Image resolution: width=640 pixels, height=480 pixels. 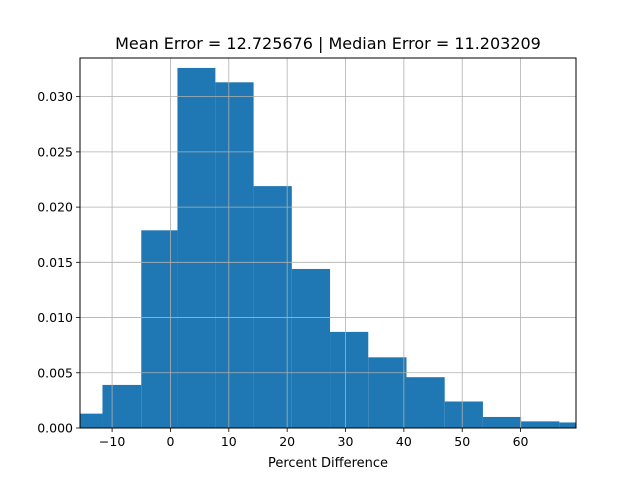 I want to click on x-tick-label: 30, so click(x=346, y=441).